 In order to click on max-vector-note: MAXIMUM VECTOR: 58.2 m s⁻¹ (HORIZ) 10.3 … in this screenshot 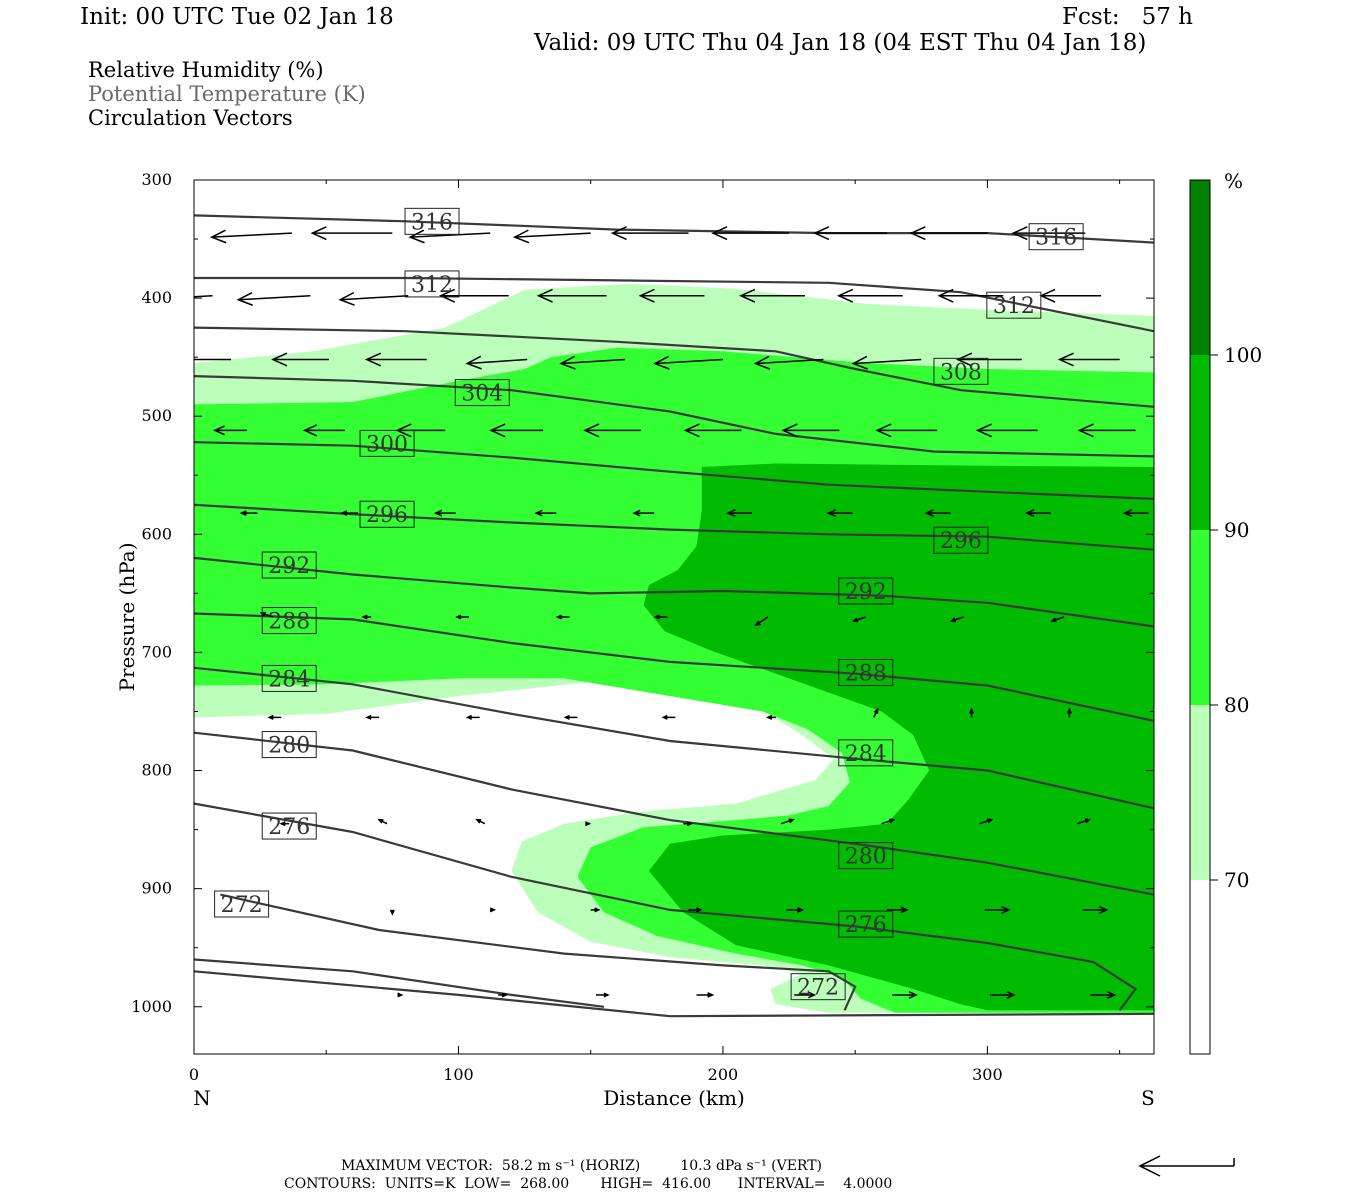, I will do `click(582, 1166)`.